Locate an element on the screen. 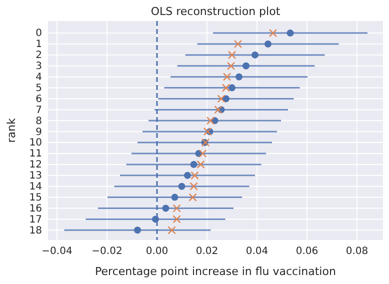  y-tick-label: 5 is located at coordinates (39, 88).